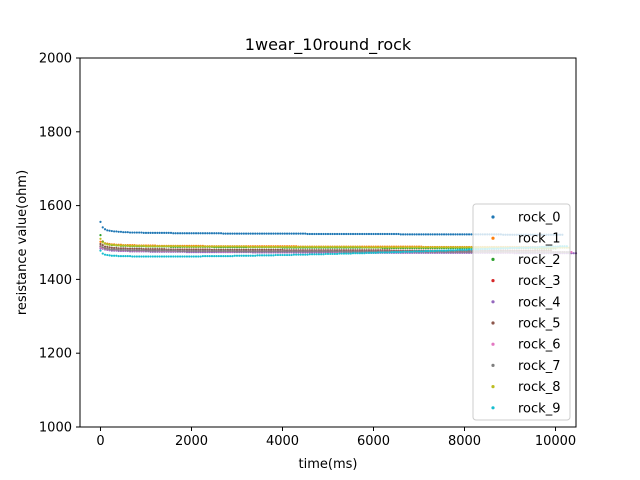 This screenshot has height=480, width=640. Describe the element at coordinates (525, 302) in the screenshot. I see `legend-item-rock_4: rock_4` at that location.